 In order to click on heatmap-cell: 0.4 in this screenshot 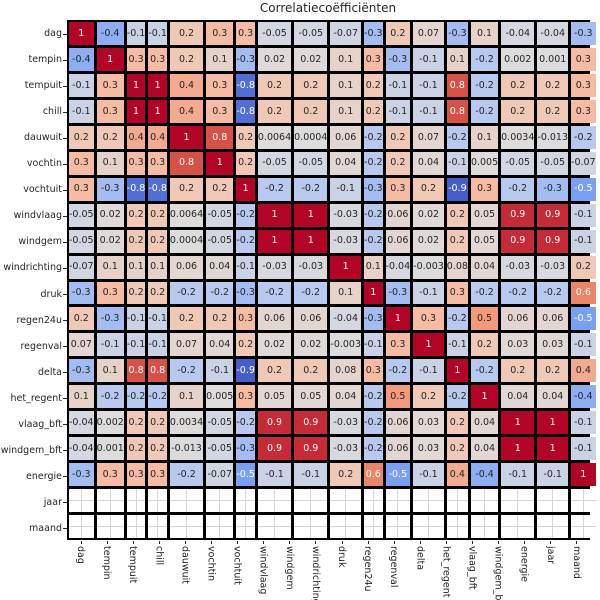, I will do `click(136, 137)`.